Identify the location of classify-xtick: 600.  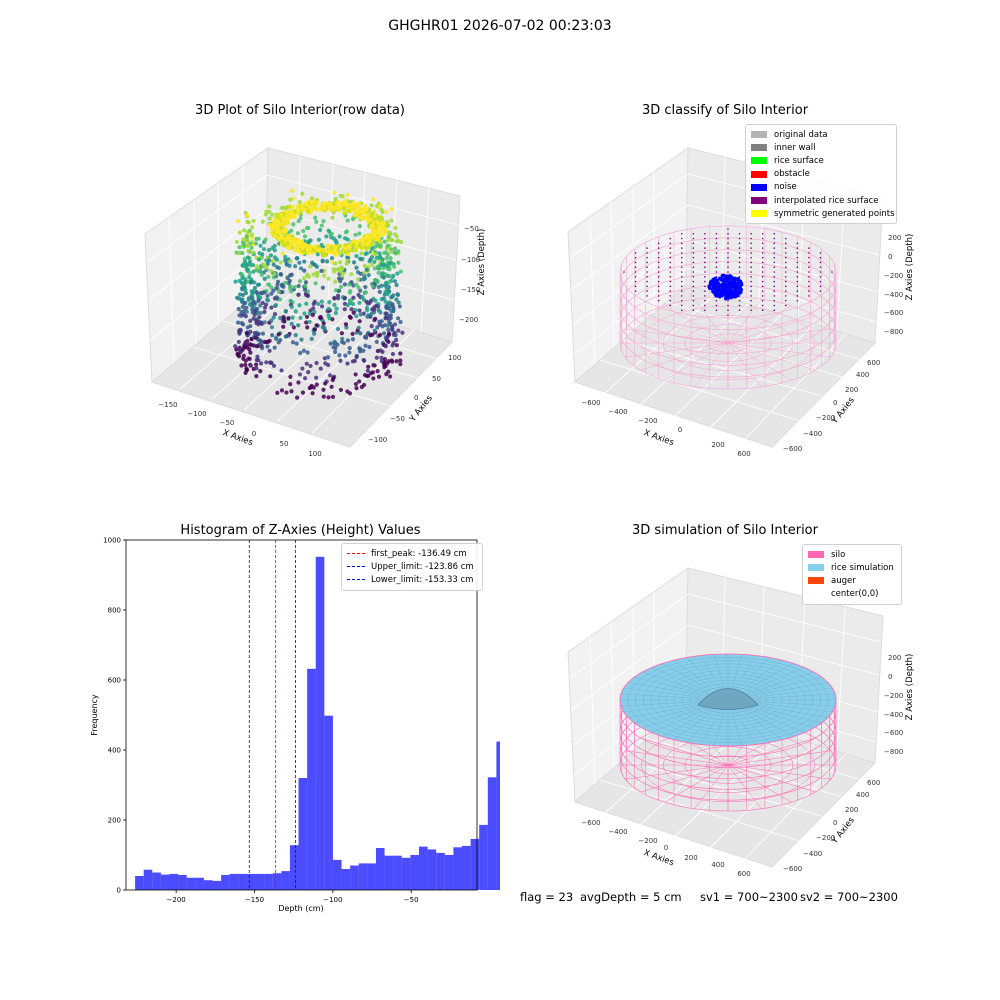
(743, 454).